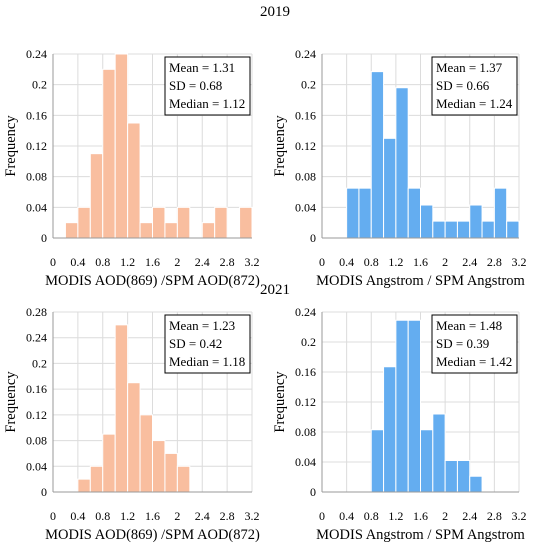 The image size is (550, 548). Describe the element at coordinates (36, 312) in the screenshot. I see `y-tick-label: 0.28` at that location.